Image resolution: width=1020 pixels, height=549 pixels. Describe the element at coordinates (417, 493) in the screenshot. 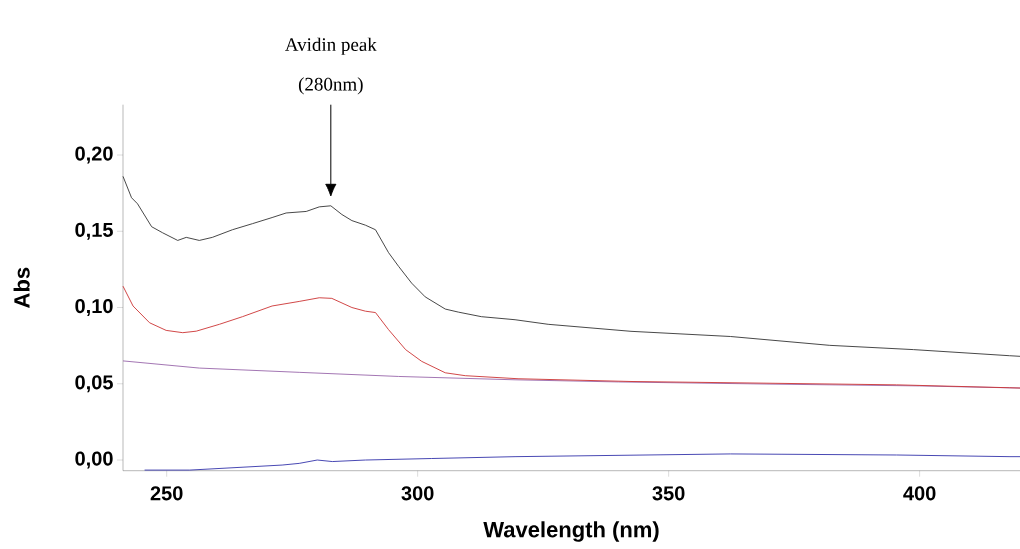

I see `x-tick-label: 300` at that location.